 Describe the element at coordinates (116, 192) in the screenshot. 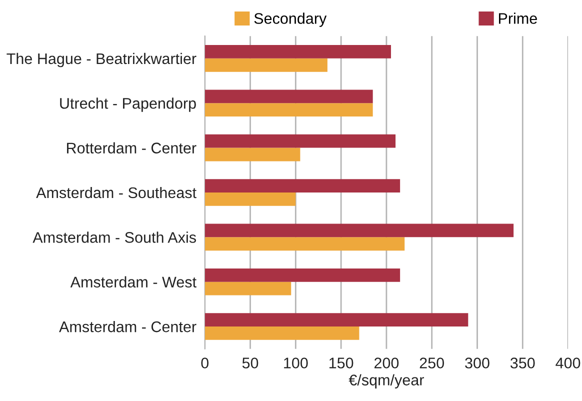

I see `y-tick-label: Amsterdam - Southeast` at that location.